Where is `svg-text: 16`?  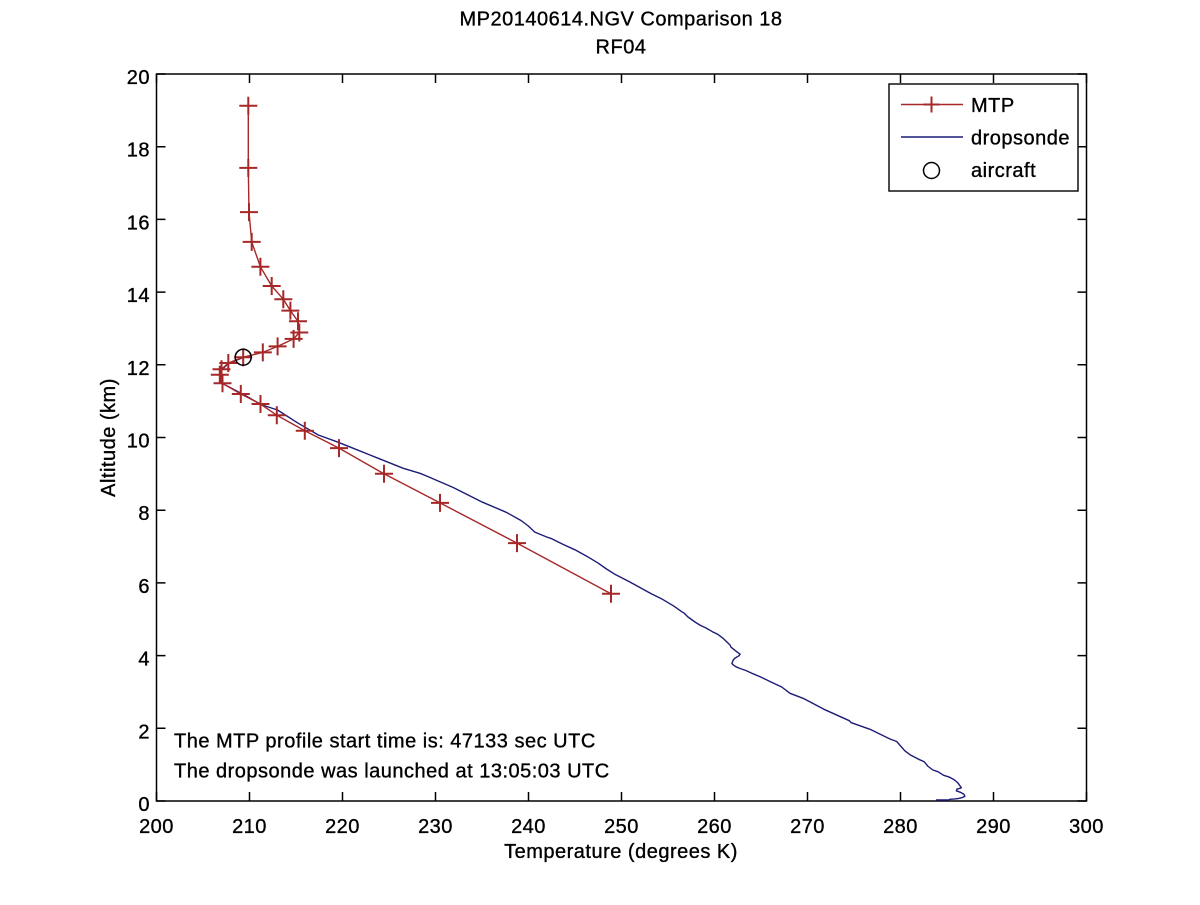 svg-text: 16 is located at coordinates (138, 223).